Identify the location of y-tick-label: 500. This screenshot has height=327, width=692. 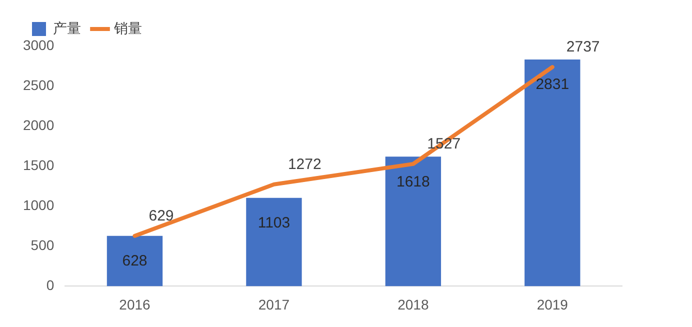
(42, 245).